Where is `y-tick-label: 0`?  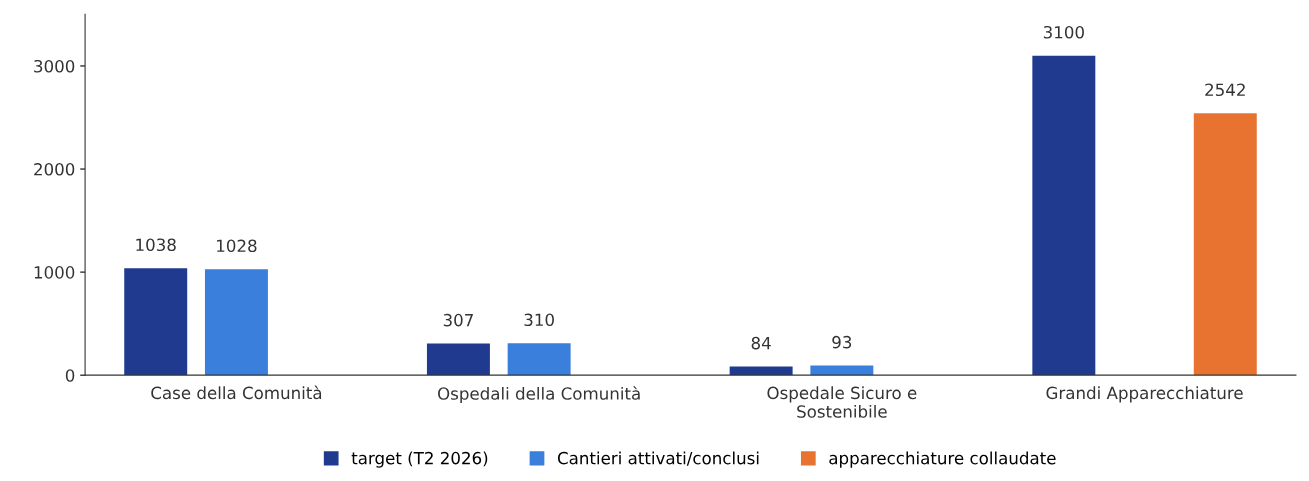 y-tick-label: 0 is located at coordinates (70, 375).